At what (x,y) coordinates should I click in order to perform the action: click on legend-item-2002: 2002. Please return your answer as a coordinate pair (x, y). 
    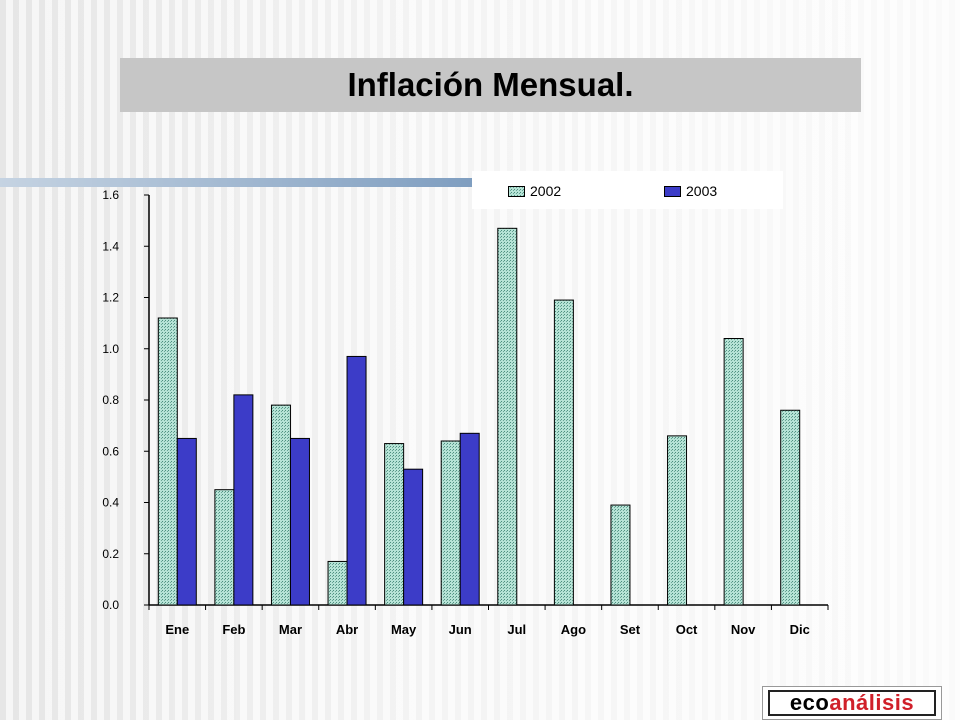
    Looking at the image, I should click on (534, 191).